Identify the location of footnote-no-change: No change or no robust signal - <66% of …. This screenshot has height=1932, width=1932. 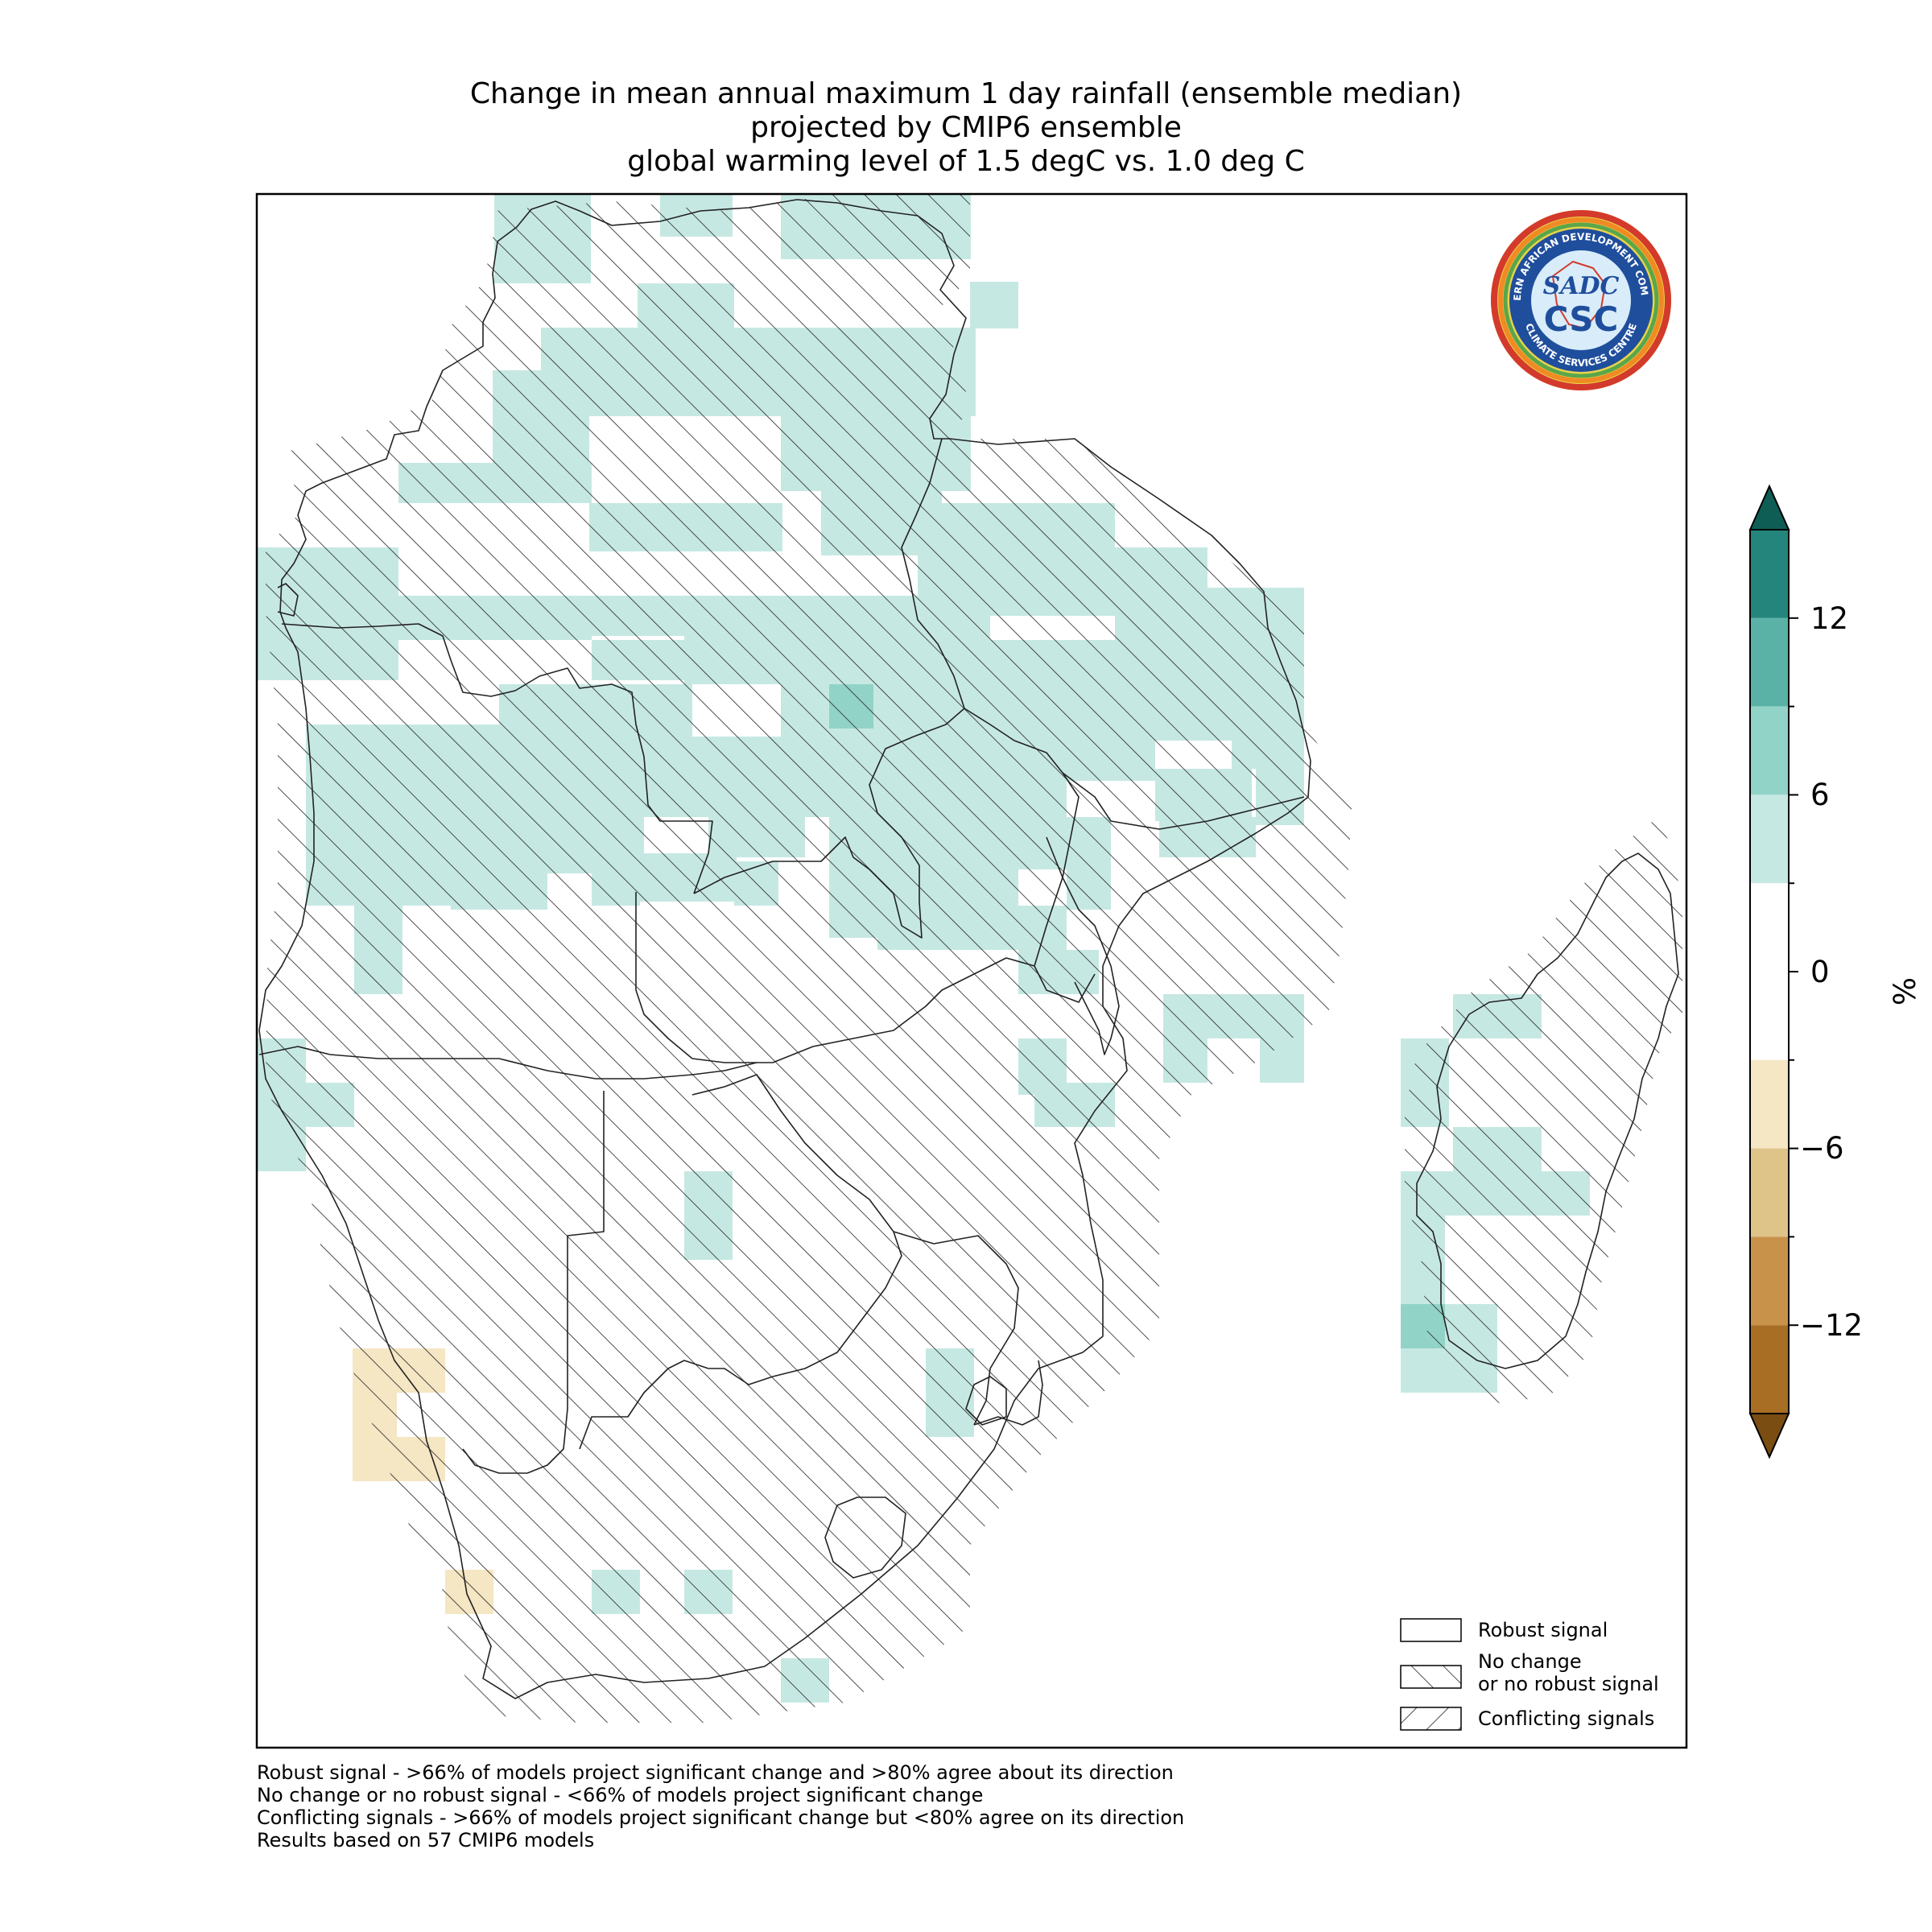
(620, 1795).